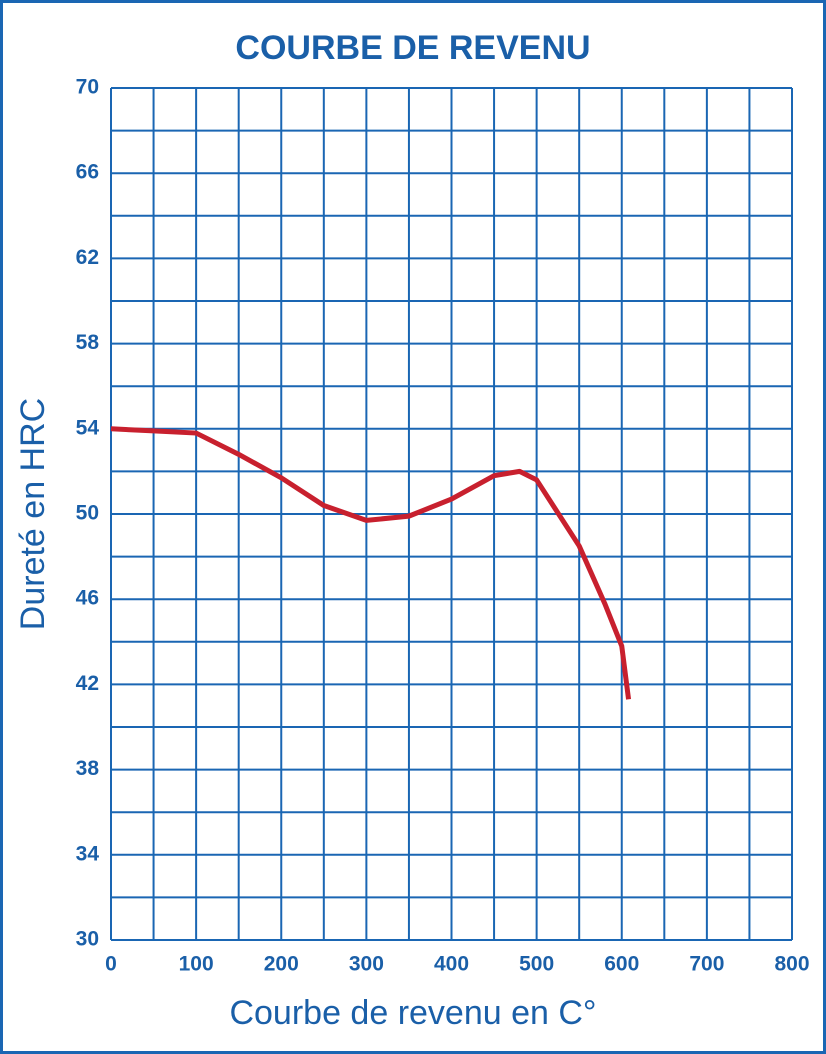 This screenshot has height=1054, width=826. Describe the element at coordinates (536, 964) in the screenshot. I see `x-tick-label: 500` at that location.